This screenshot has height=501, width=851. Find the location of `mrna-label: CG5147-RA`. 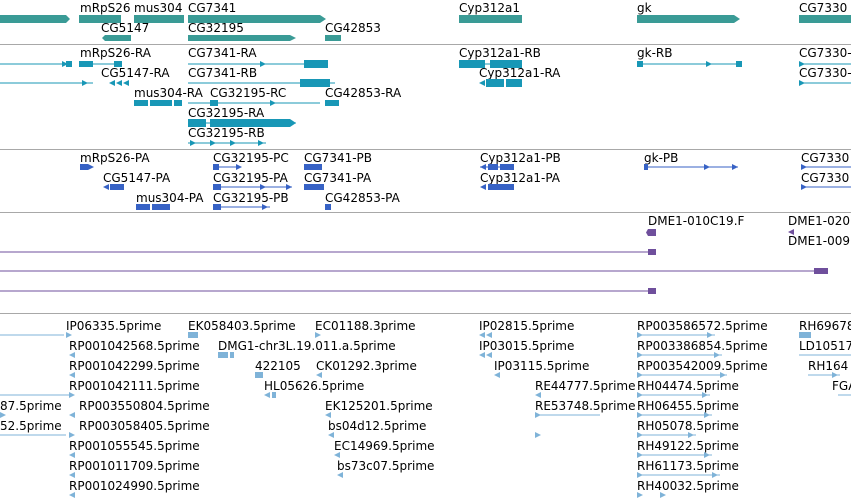

mrna-label: CG5147-RA is located at coordinates (135, 73).